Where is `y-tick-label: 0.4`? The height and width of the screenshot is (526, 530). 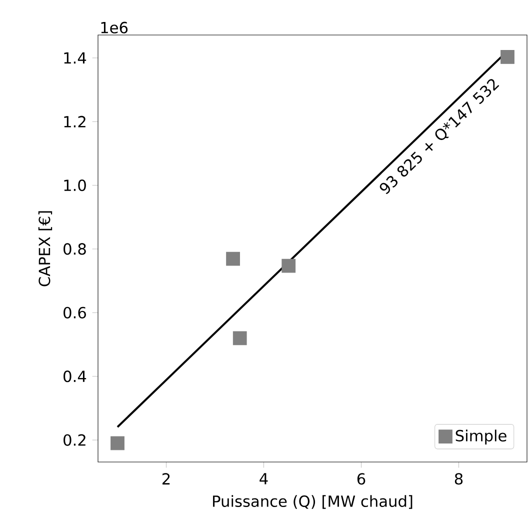
y-tick-label: 0.4 is located at coordinates (75, 376).